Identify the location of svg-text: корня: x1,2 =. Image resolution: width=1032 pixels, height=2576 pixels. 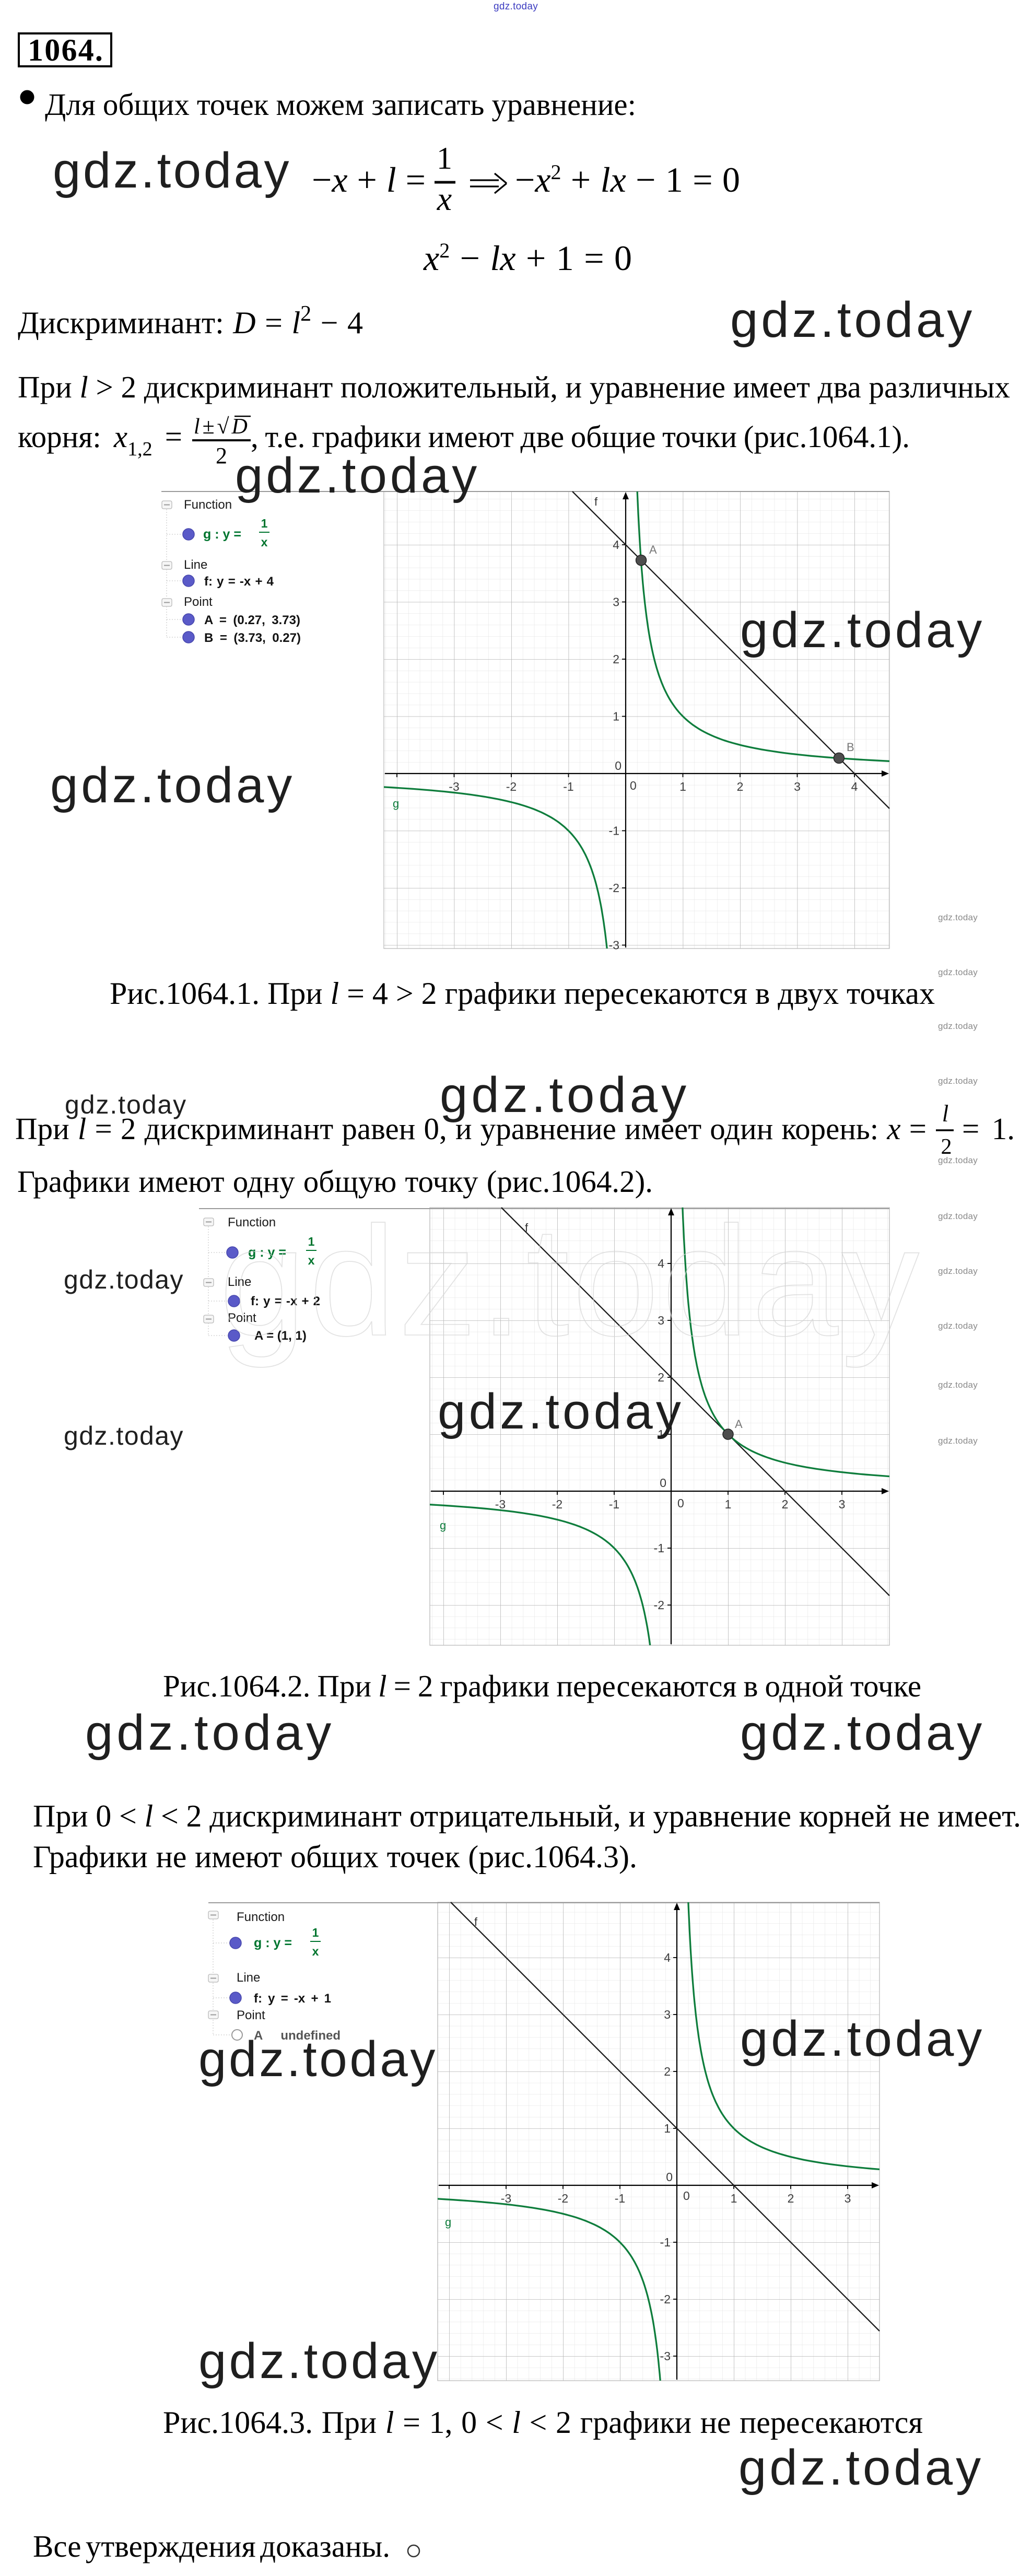
(100, 439).